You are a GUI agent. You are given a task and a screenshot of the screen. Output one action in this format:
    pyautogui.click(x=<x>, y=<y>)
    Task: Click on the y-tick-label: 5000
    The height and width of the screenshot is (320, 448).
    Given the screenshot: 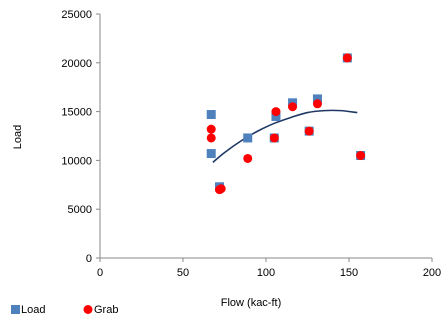 What is the action you would take?
    pyautogui.click(x=80, y=210)
    